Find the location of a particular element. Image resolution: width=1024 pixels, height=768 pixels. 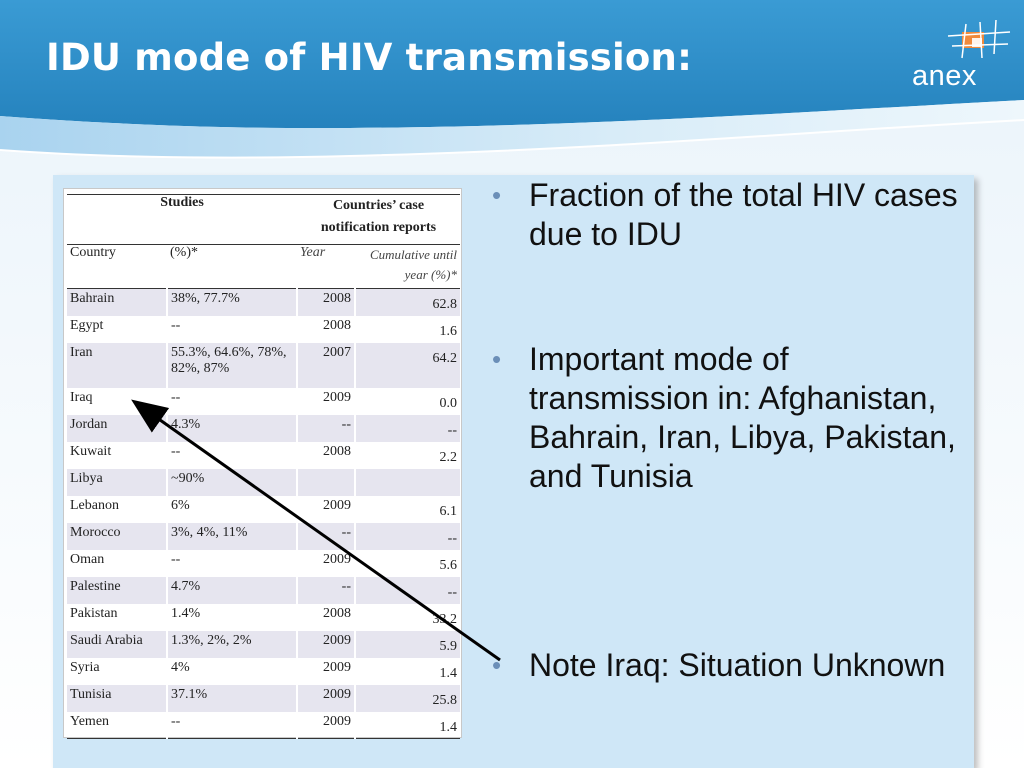

cell-country: Syria is located at coordinates (117, 671).